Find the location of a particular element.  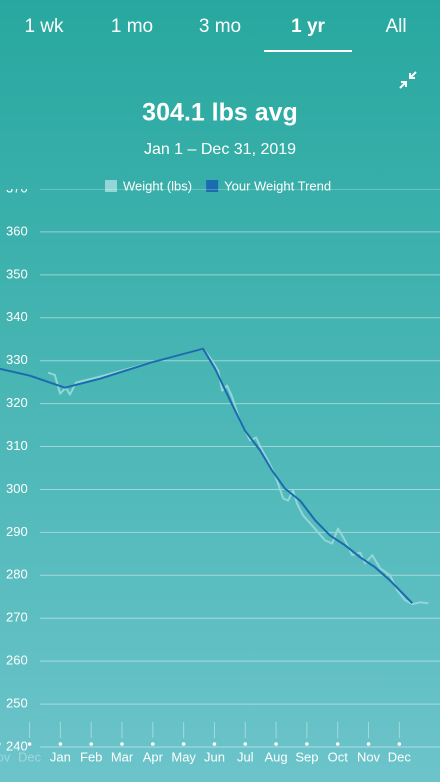

collapse-button is located at coordinates (408, 80).